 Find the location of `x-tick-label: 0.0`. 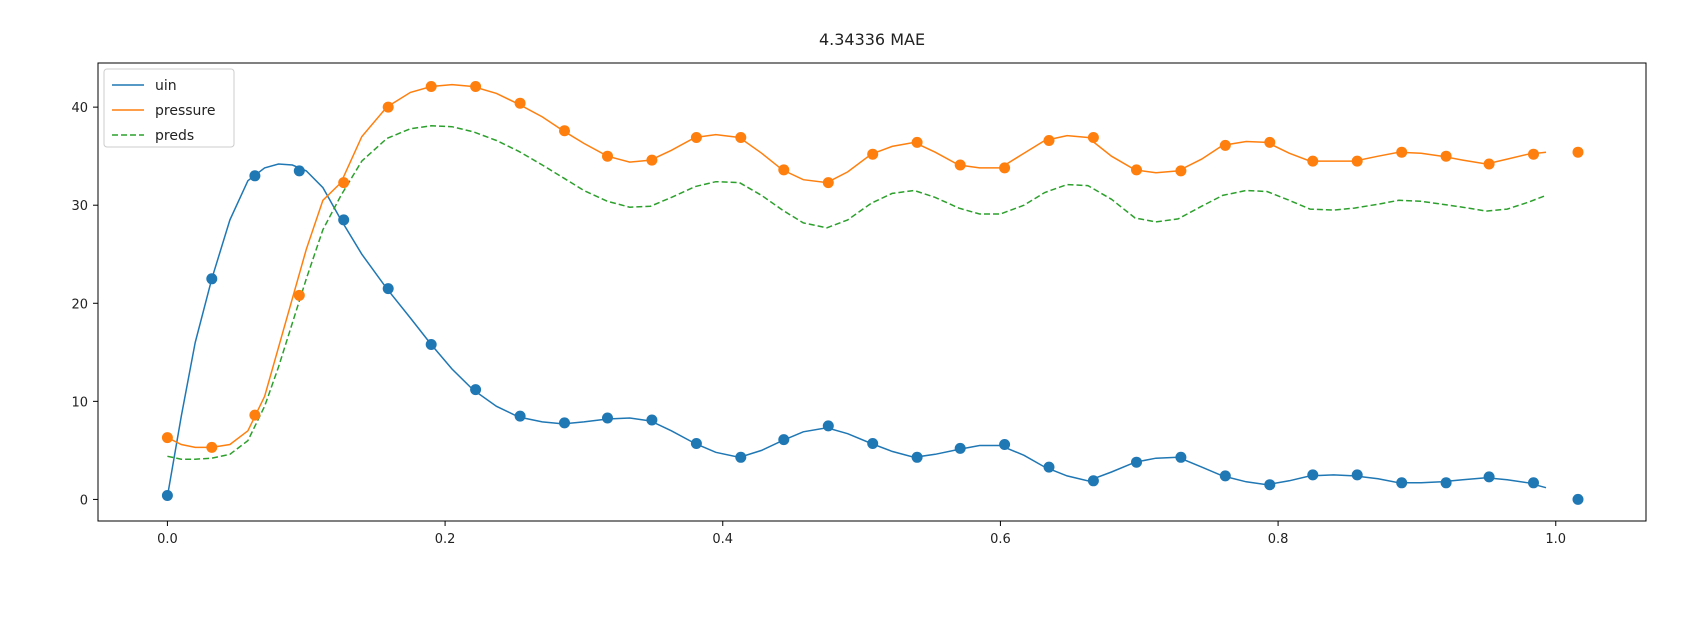

x-tick-label: 0.0 is located at coordinates (167, 539).